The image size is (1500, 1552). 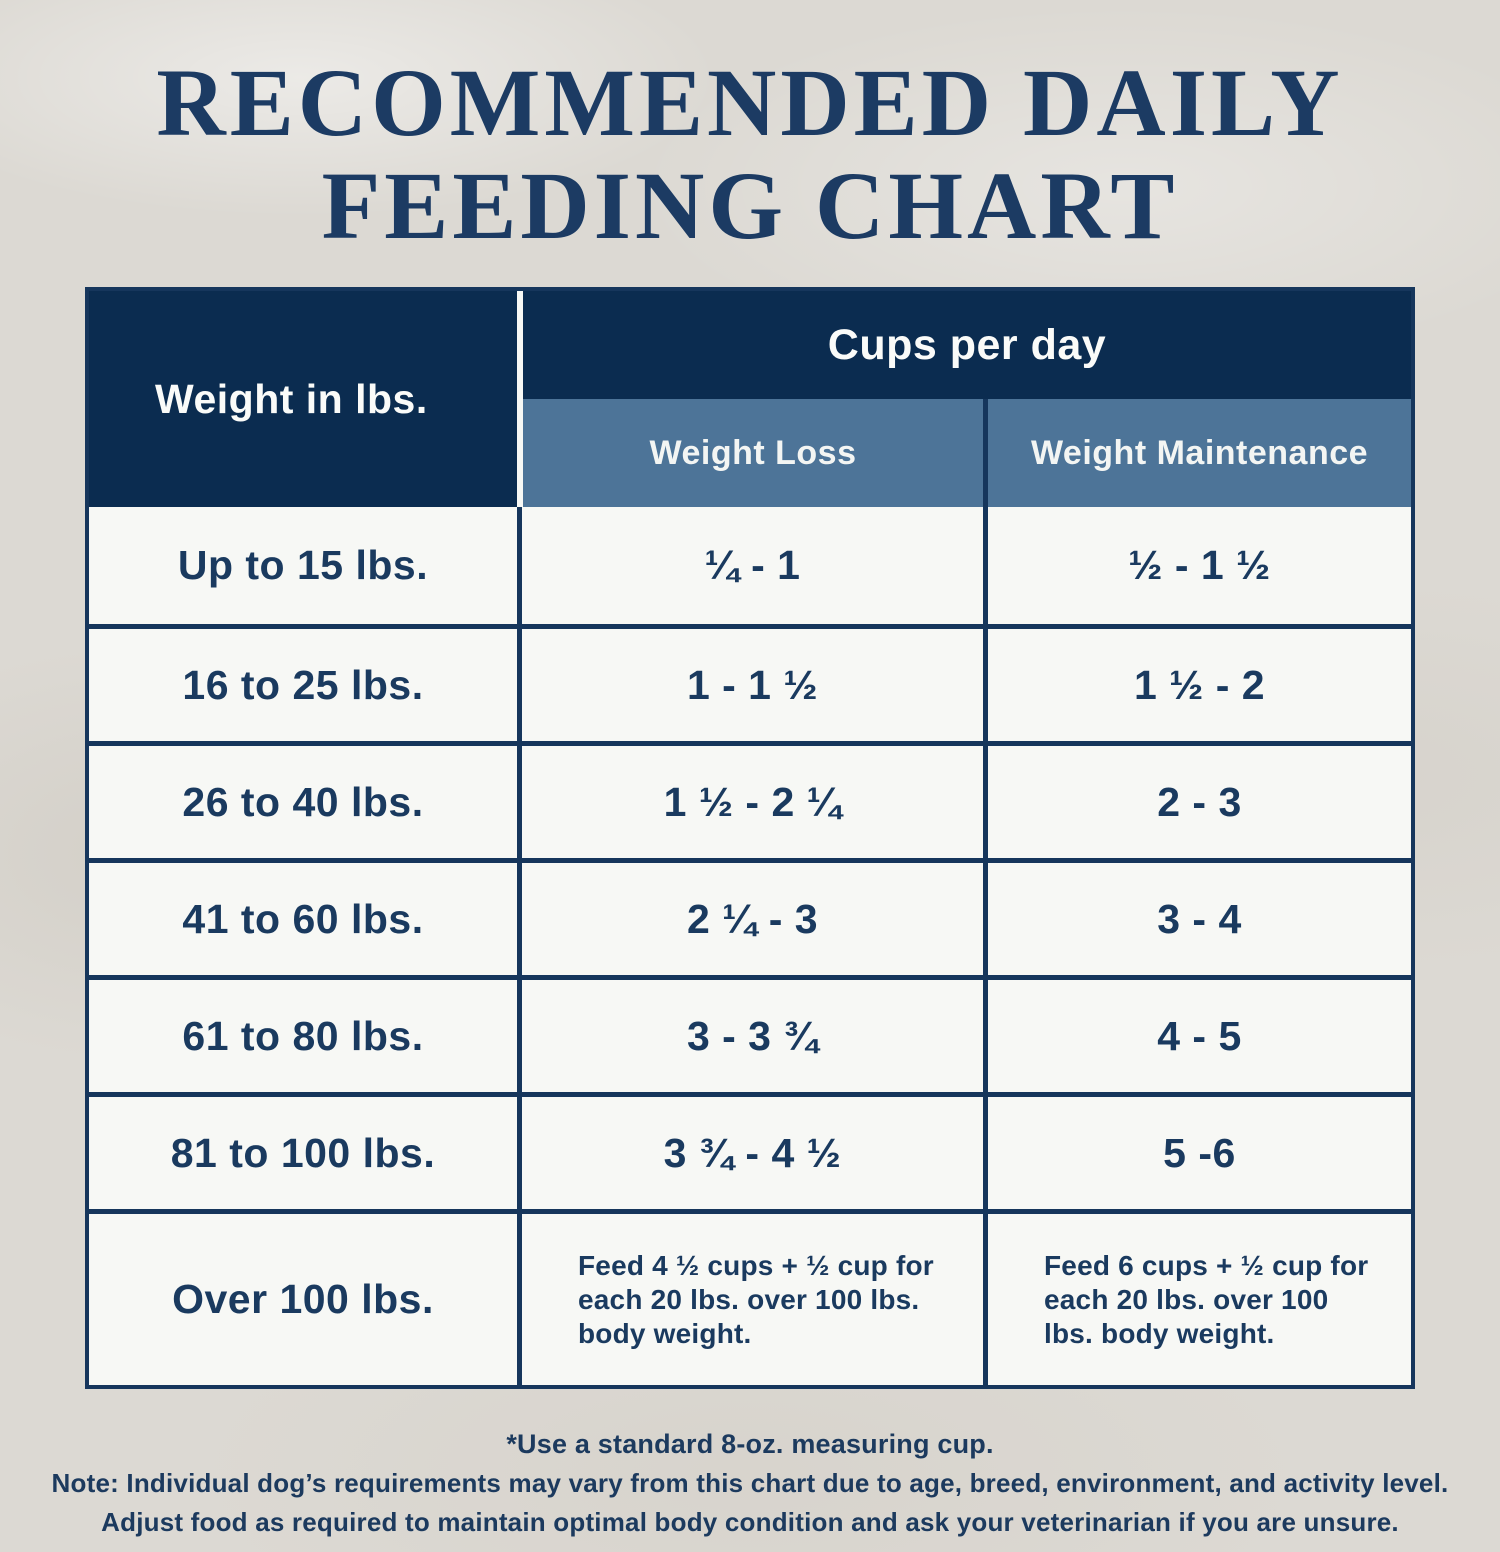 What do you see at coordinates (303, 399) in the screenshot?
I see `column-header-weight: Weight in lbs.` at bounding box center [303, 399].